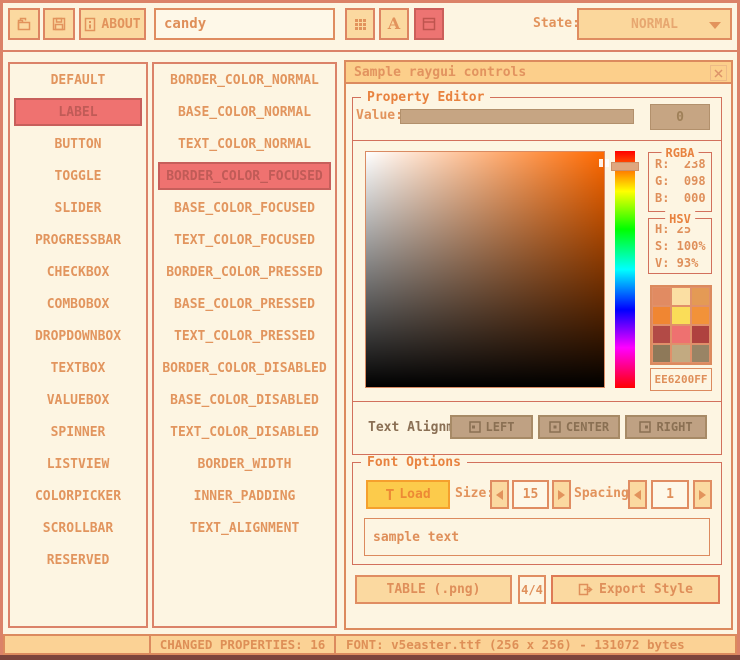  I want to click on grid-icon, so click(360, 24).